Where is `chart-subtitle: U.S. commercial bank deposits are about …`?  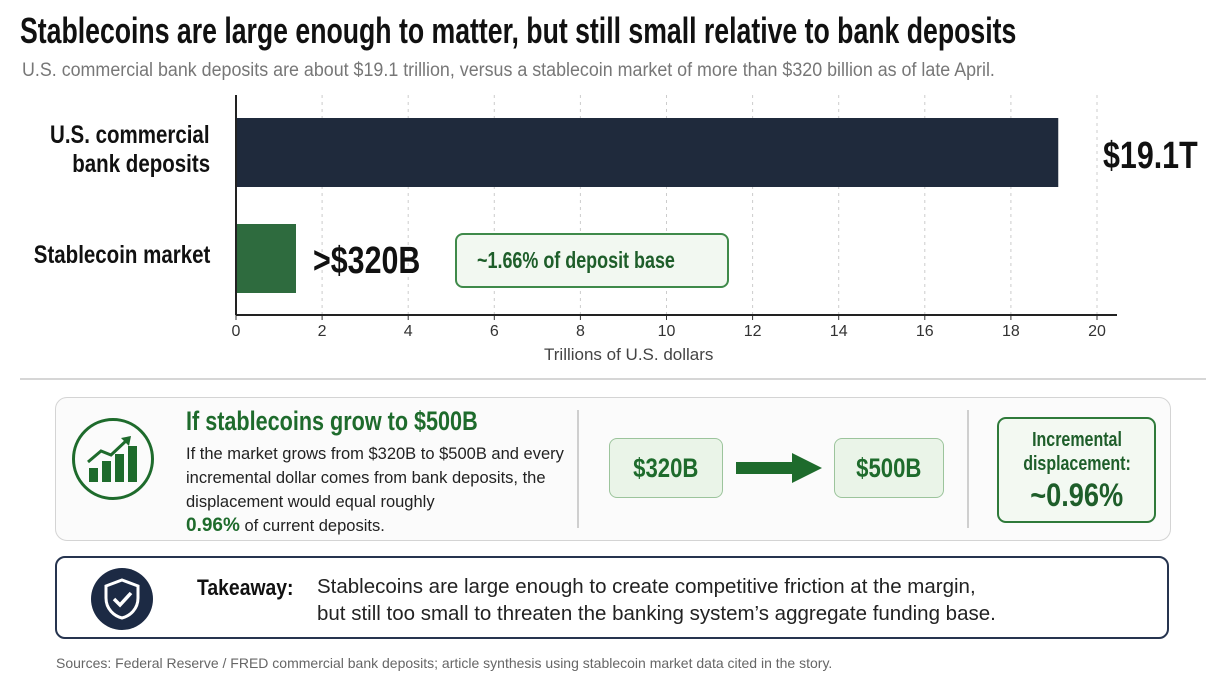 chart-subtitle: U.S. commercial bank deposits are about … is located at coordinates (508, 70).